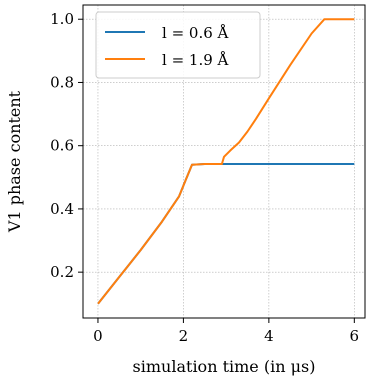 The image size is (368, 387). I want to click on x-tick-label: 6, so click(355, 336).